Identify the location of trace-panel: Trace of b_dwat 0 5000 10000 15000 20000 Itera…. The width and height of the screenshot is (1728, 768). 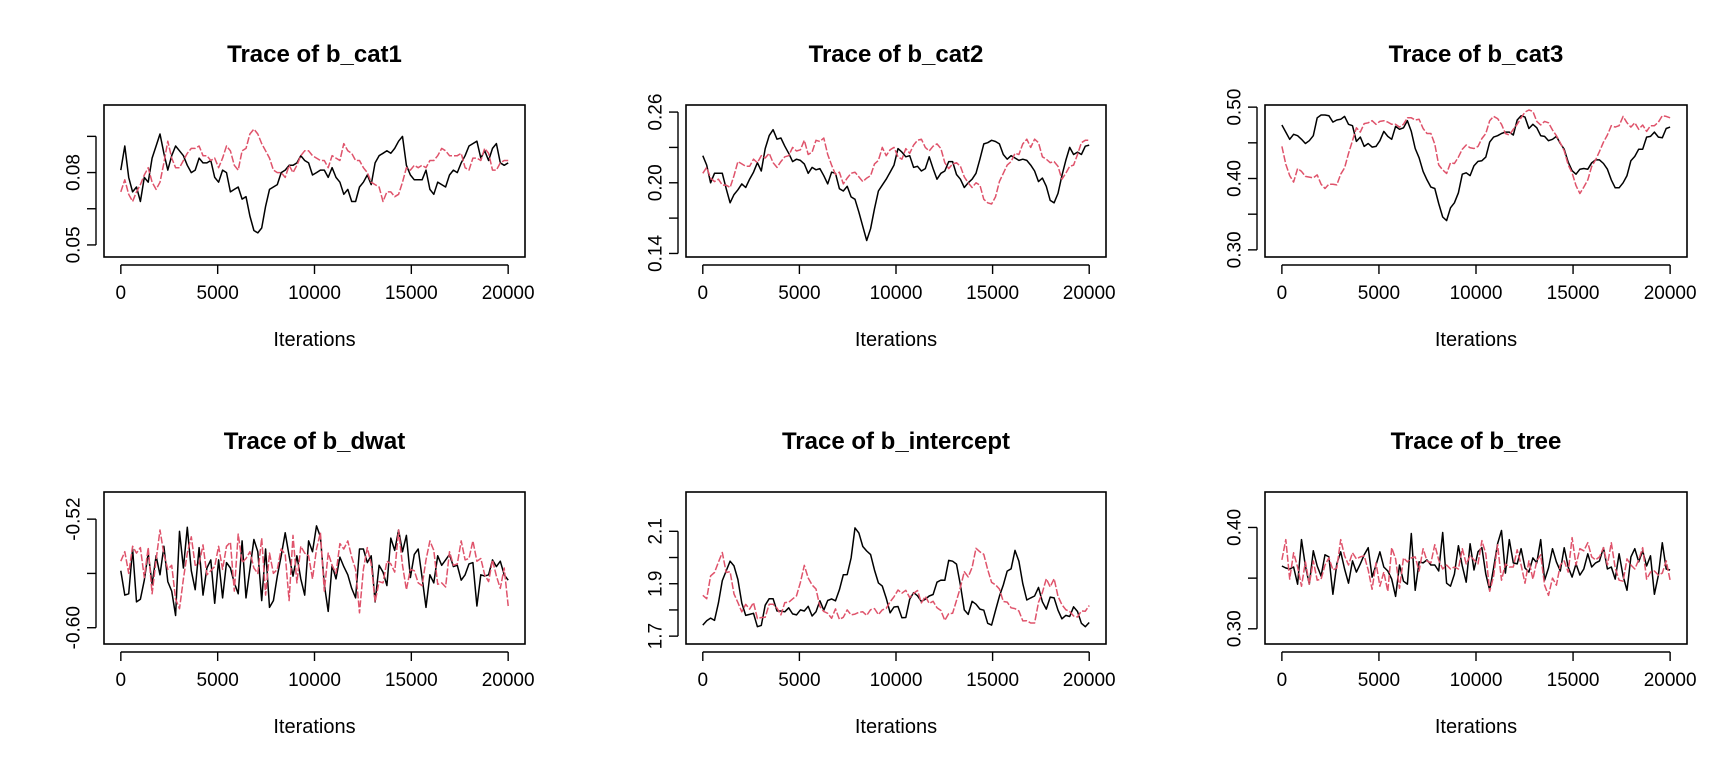
(299, 583).